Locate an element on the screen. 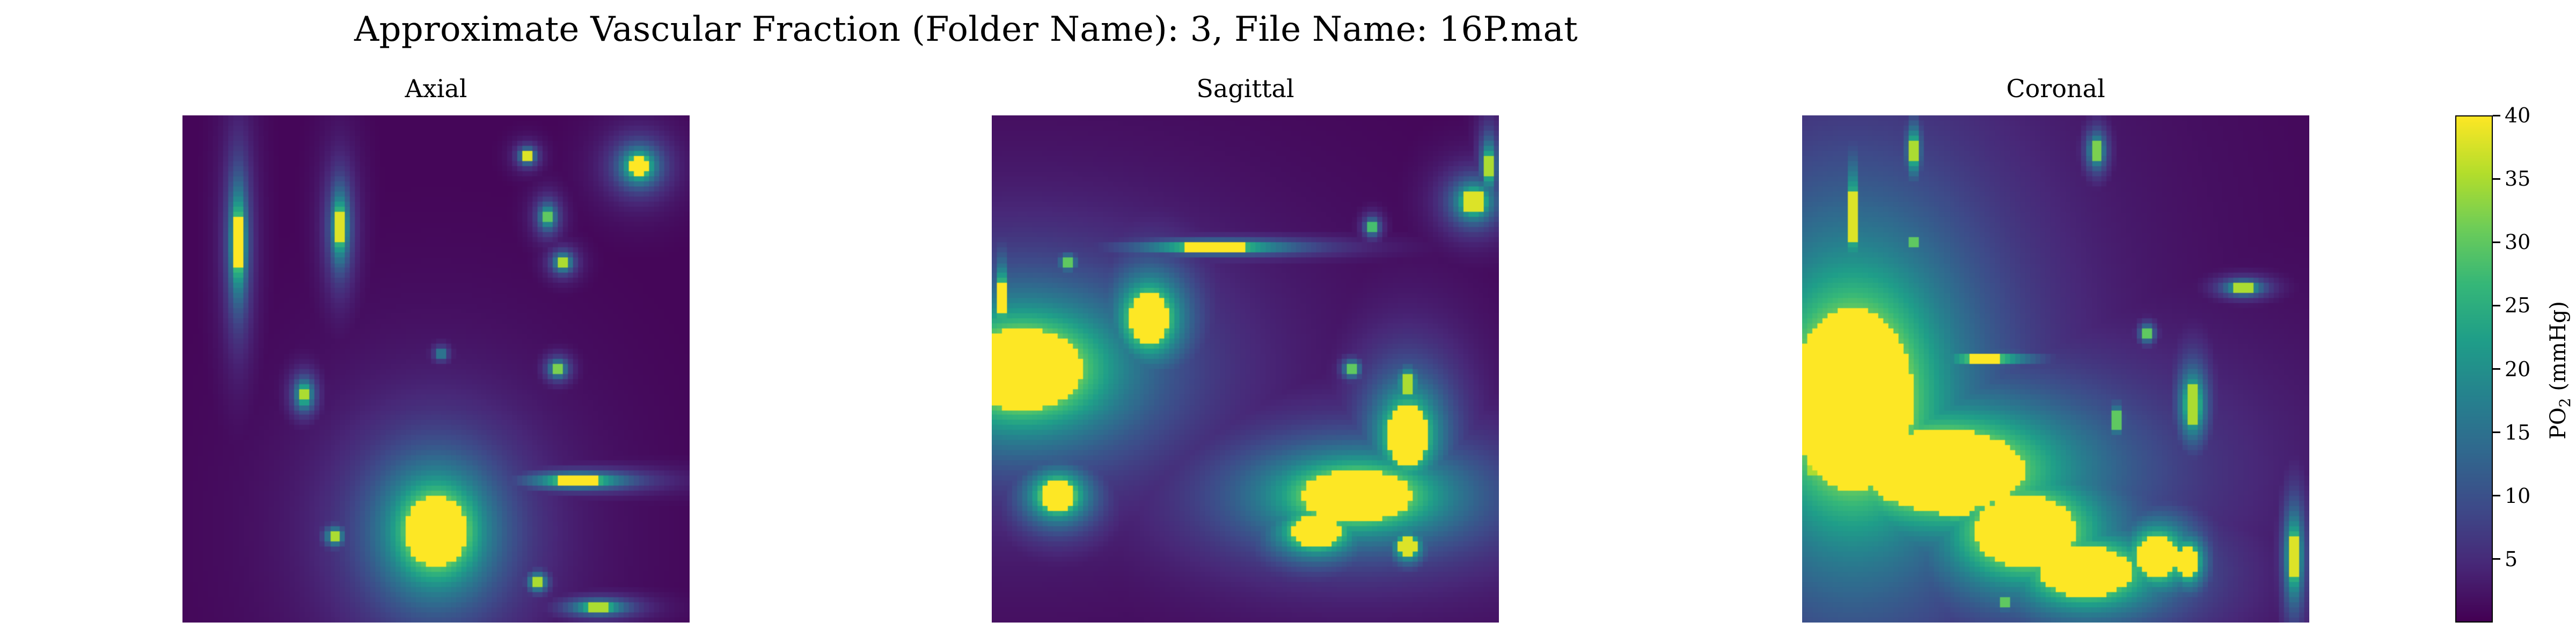  colorbar-tick-label: 30 is located at coordinates (2518, 242).